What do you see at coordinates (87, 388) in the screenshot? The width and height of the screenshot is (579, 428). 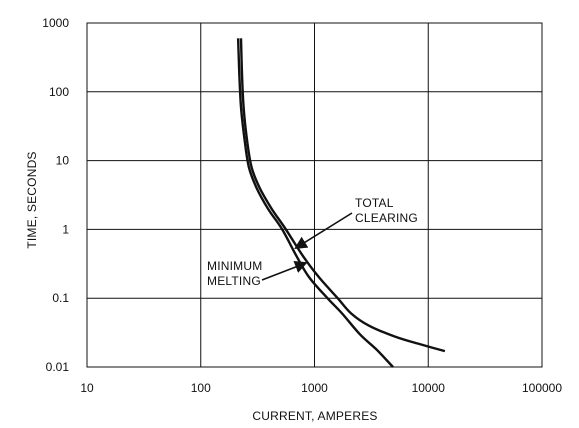 I see `x-tick-label: 10` at bounding box center [87, 388].